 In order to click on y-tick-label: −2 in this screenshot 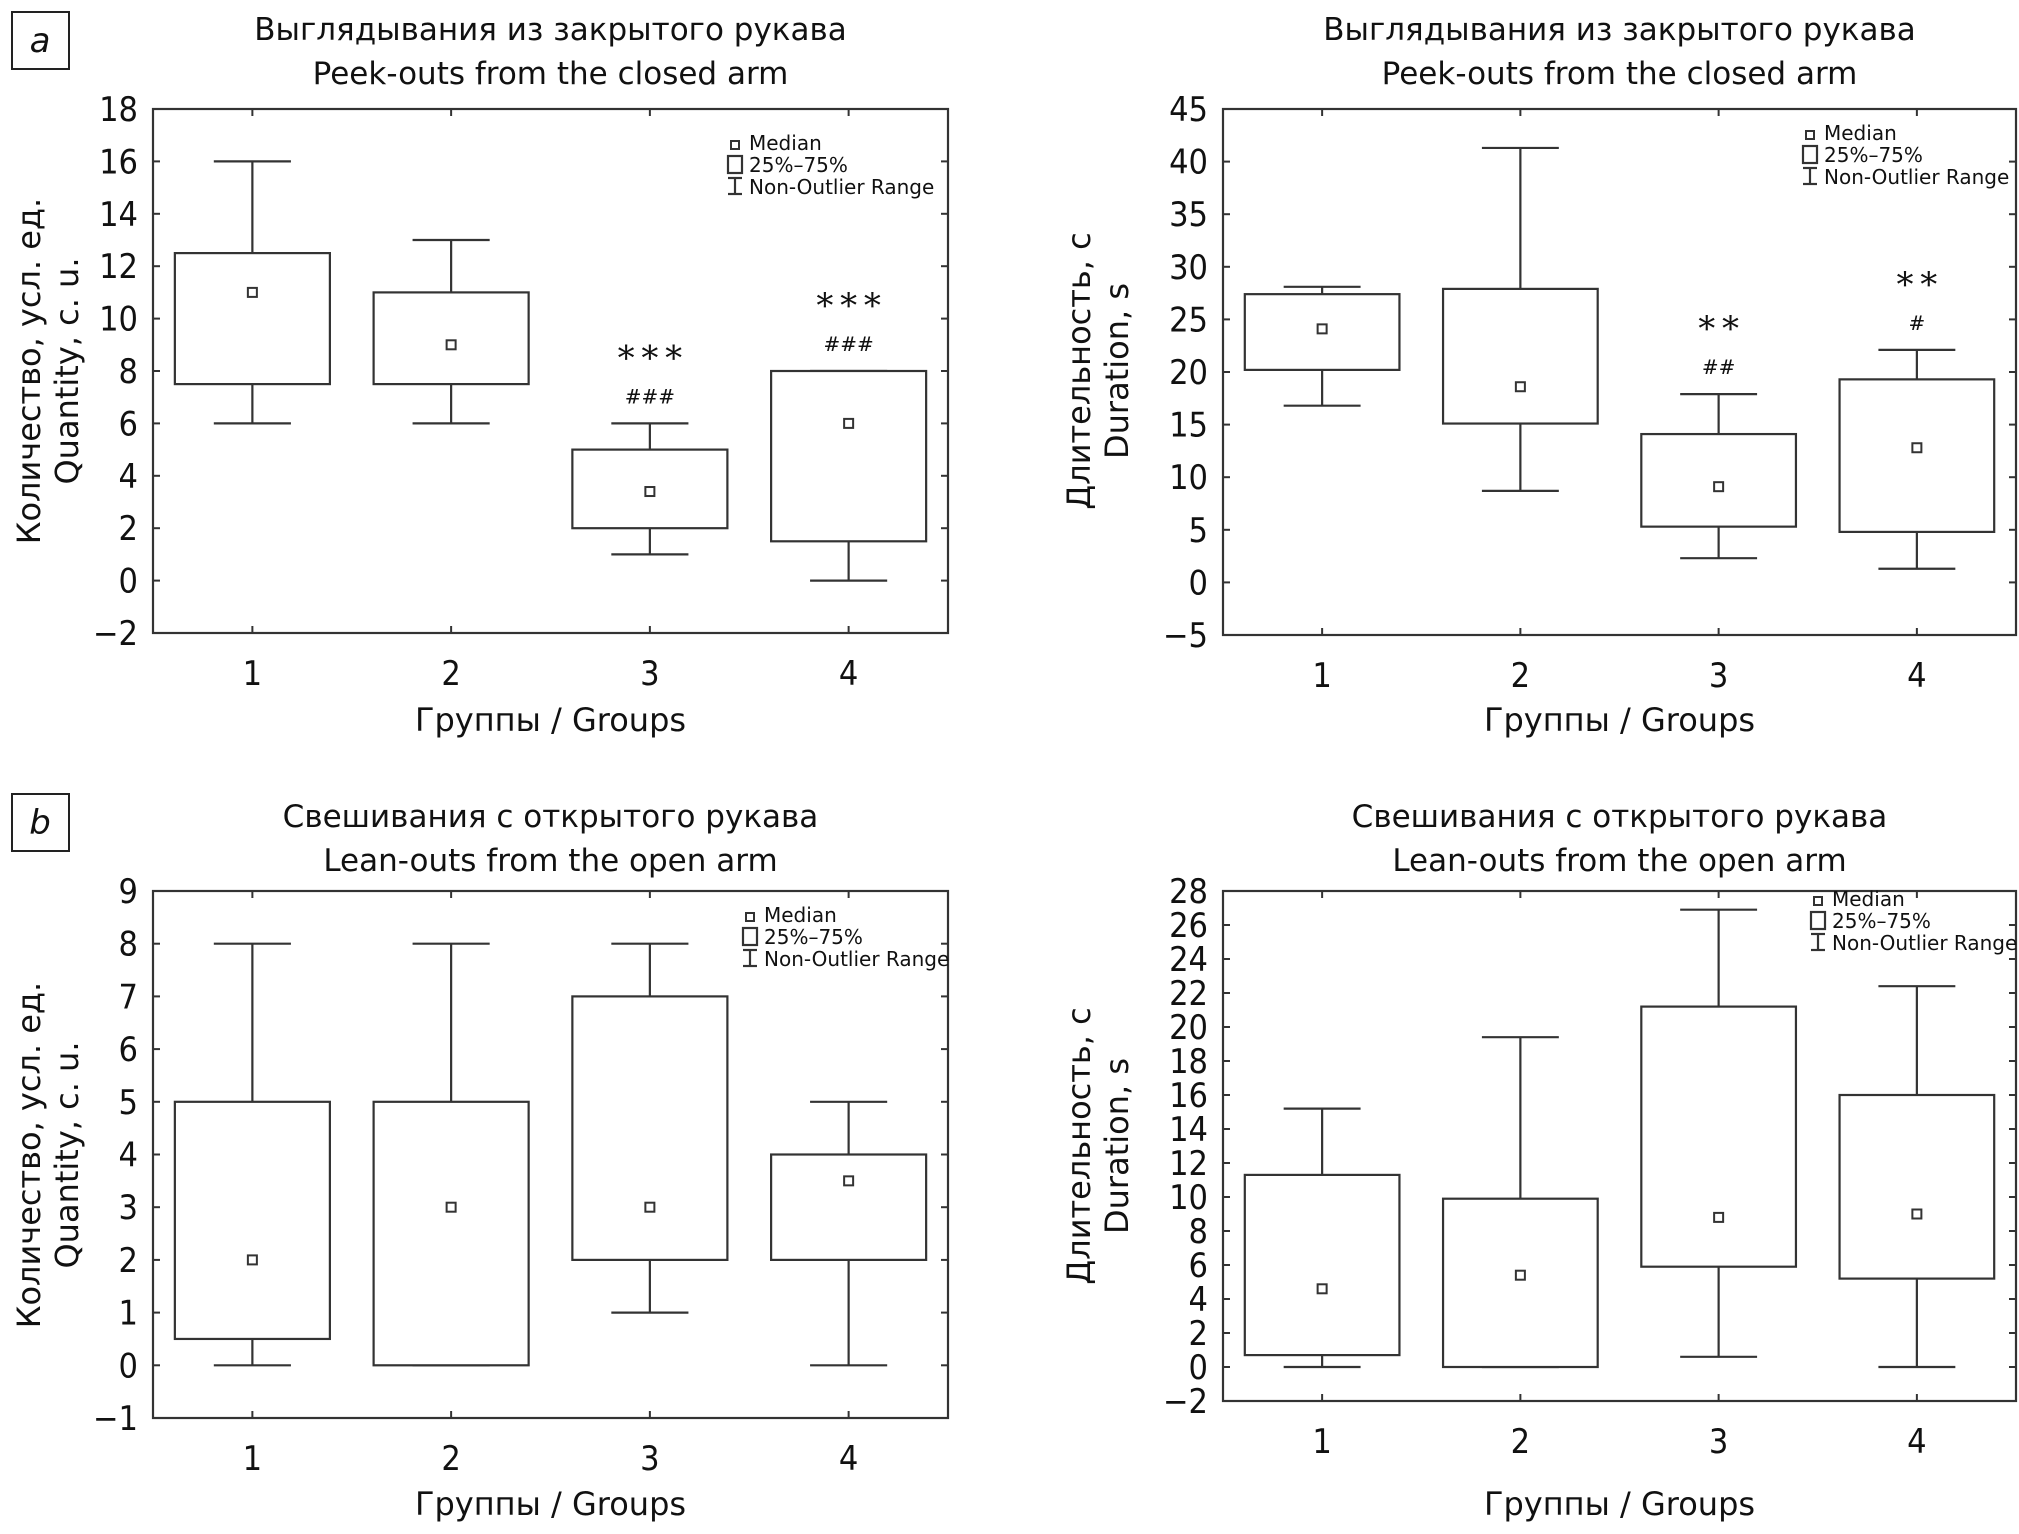, I will do `click(115, 634)`.